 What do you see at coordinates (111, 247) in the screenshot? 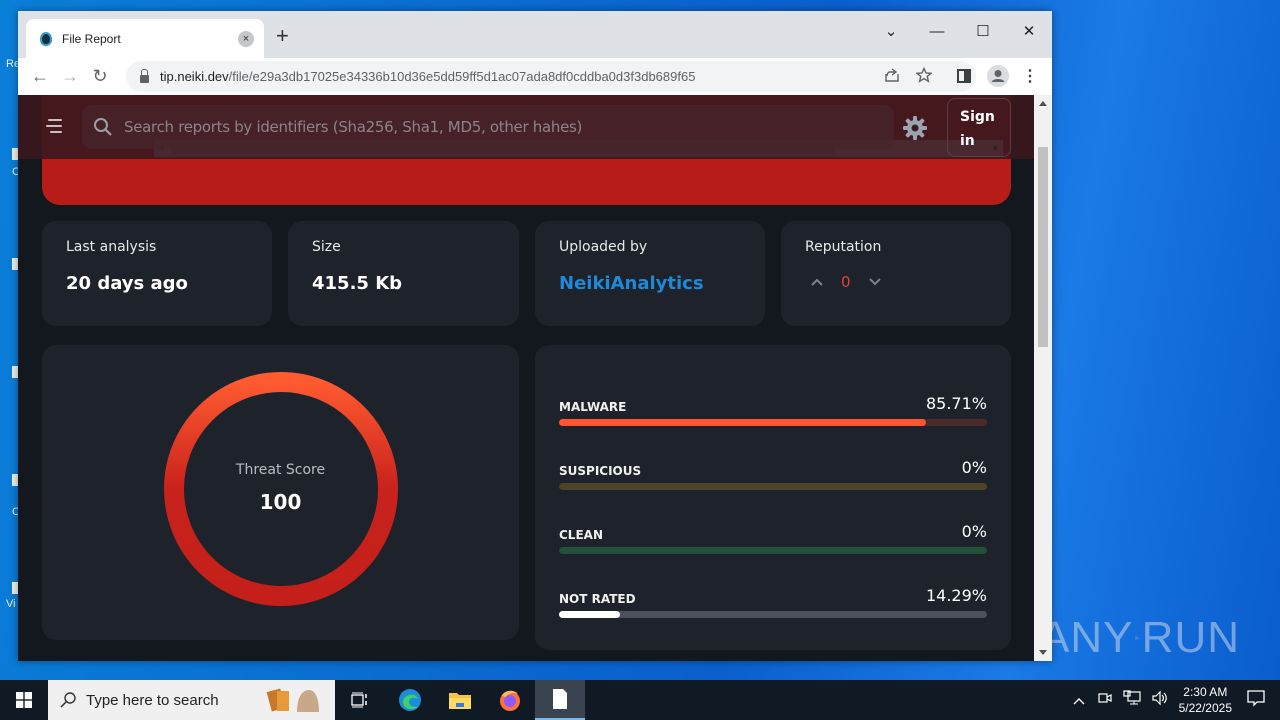
I see `stat-label: Last analysis` at bounding box center [111, 247].